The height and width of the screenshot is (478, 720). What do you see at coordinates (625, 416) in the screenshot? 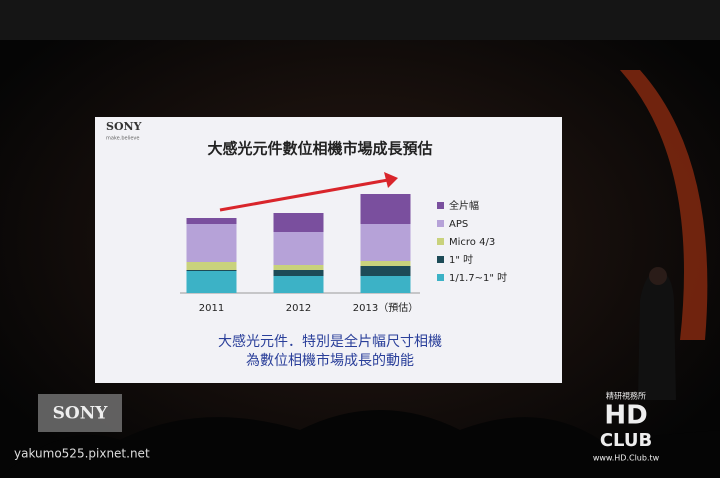
I see `club-hd: HD` at bounding box center [625, 416].